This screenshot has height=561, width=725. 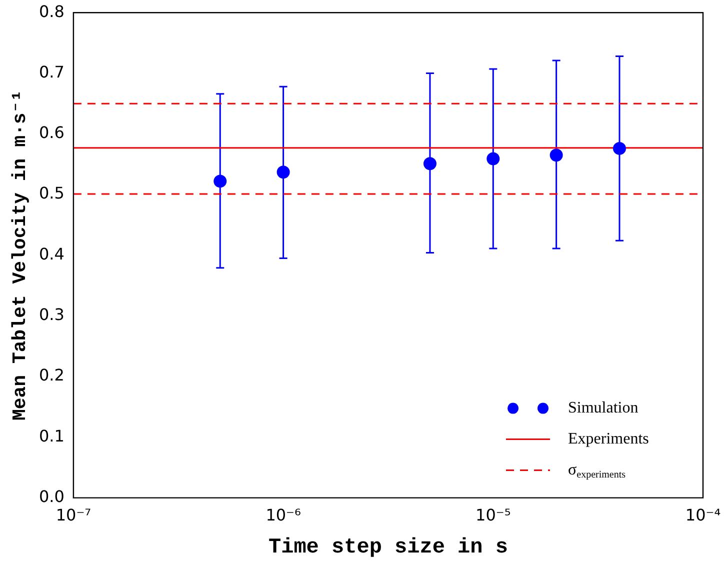 I want to click on x-axis-title: Time step size in s, so click(x=388, y=548).